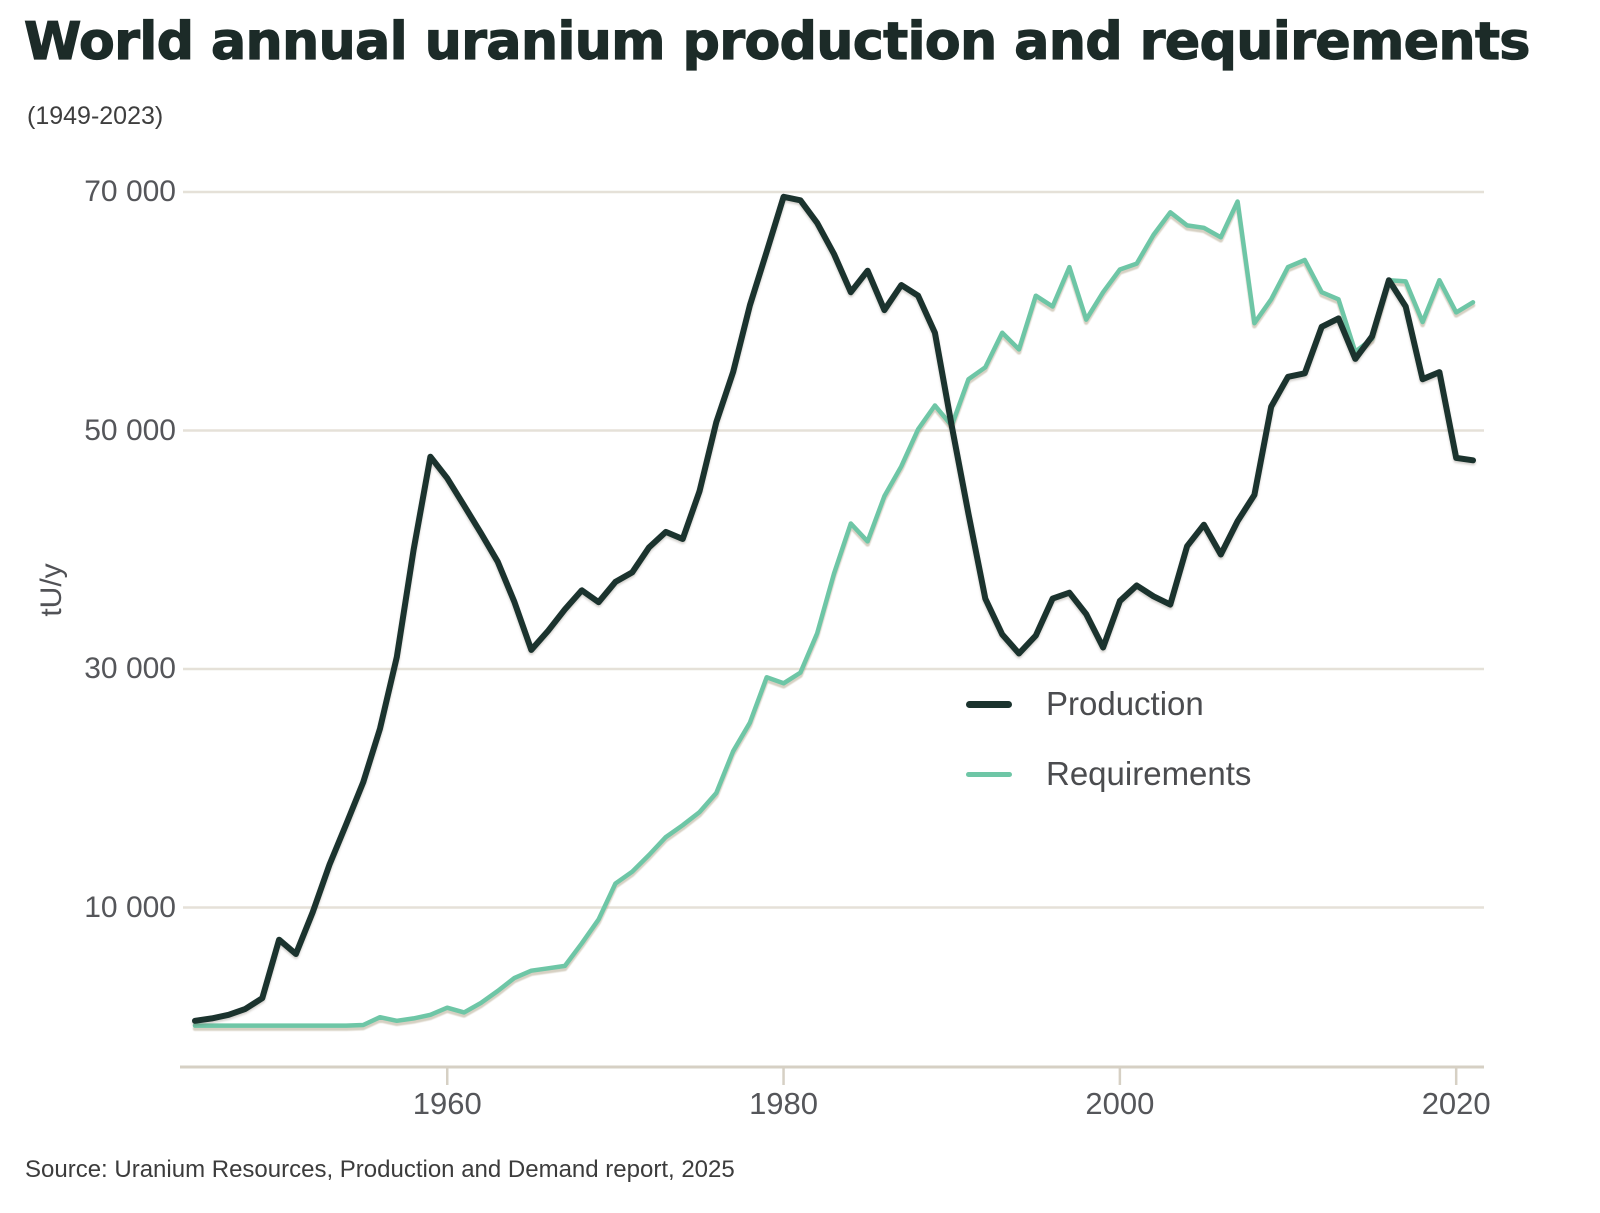  I want to click on requirements-line-swatch-icon, so click(989, 774).